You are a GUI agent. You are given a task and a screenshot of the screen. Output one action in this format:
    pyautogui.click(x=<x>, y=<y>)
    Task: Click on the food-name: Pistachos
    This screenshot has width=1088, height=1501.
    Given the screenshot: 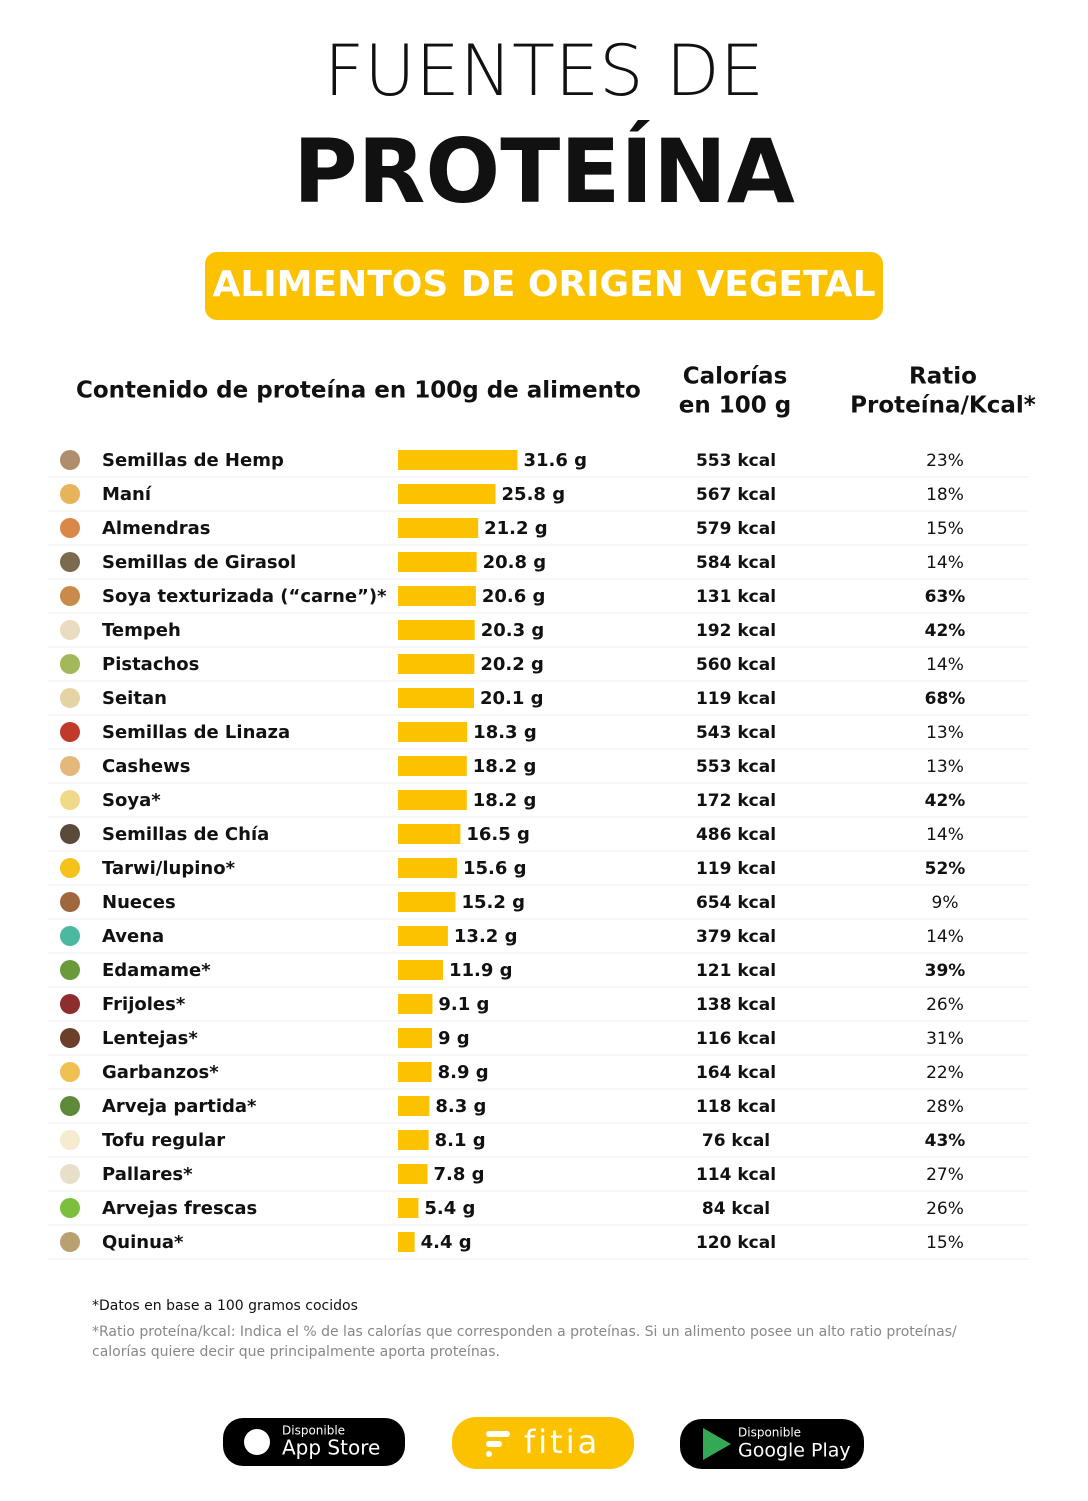 What is the action you would take?
    pyautogui.click(x=150, y=664)
    